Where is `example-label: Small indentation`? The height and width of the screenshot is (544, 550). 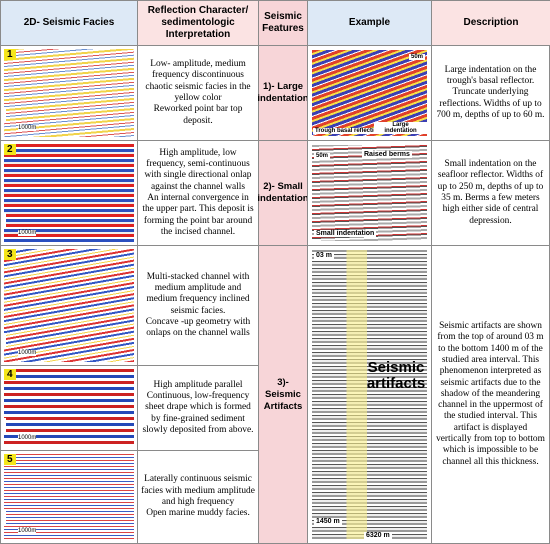
example-label: Small indentation is located at coordinates (345, 233).